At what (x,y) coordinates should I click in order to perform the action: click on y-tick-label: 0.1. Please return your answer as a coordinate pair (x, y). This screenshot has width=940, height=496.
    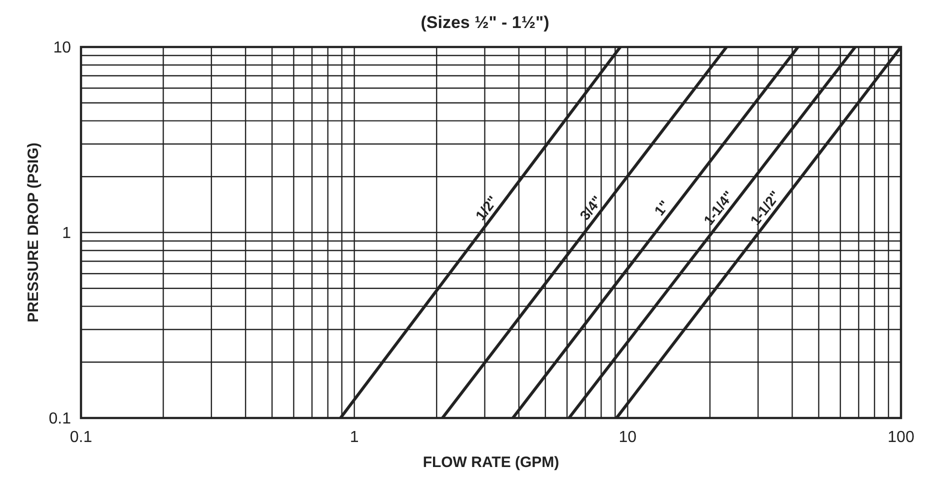
    Looking at the image, I should click on (60, 419).